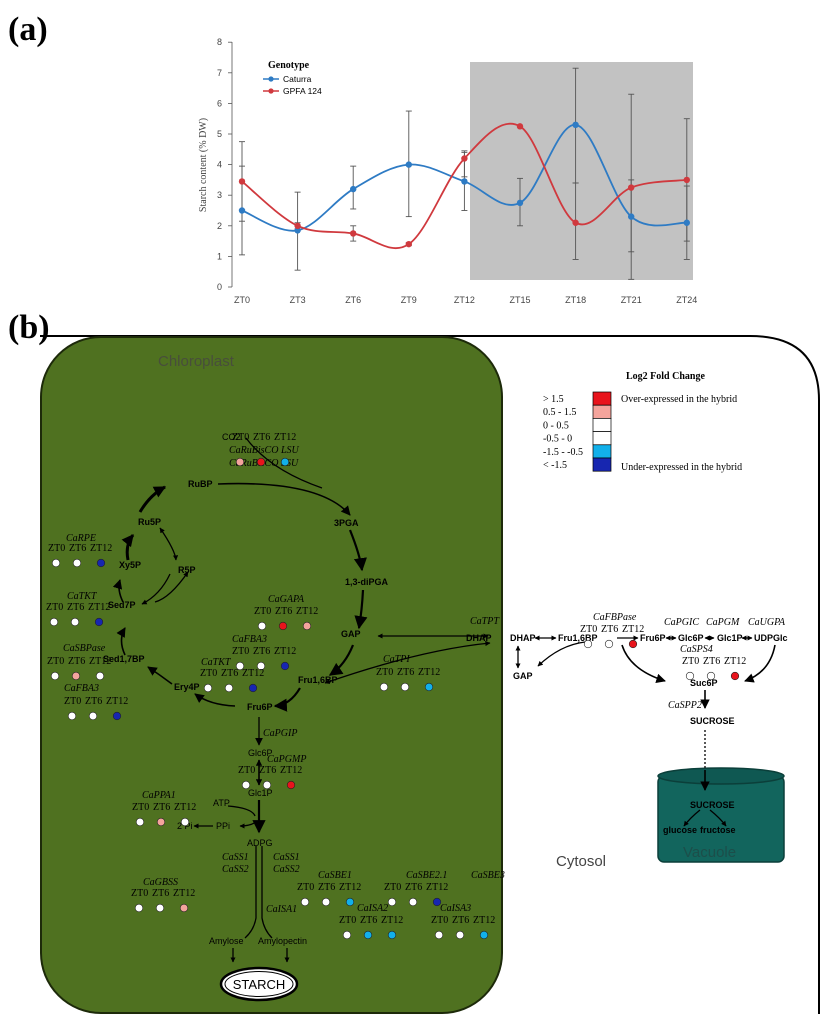 The image size is (821, 1014). I want to click on y-tick-label: 7, so click(219, 73).